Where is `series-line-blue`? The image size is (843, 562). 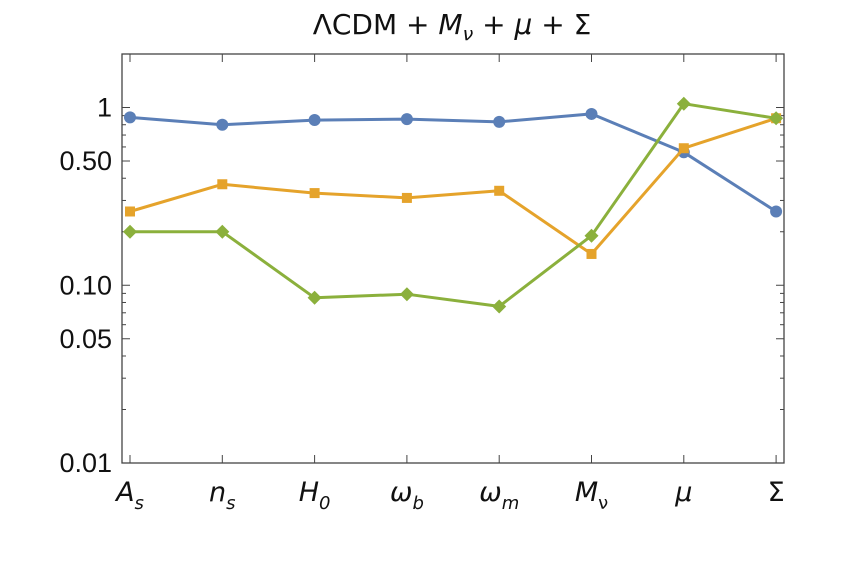 series-line-blue is located at coordinates (453, 162).